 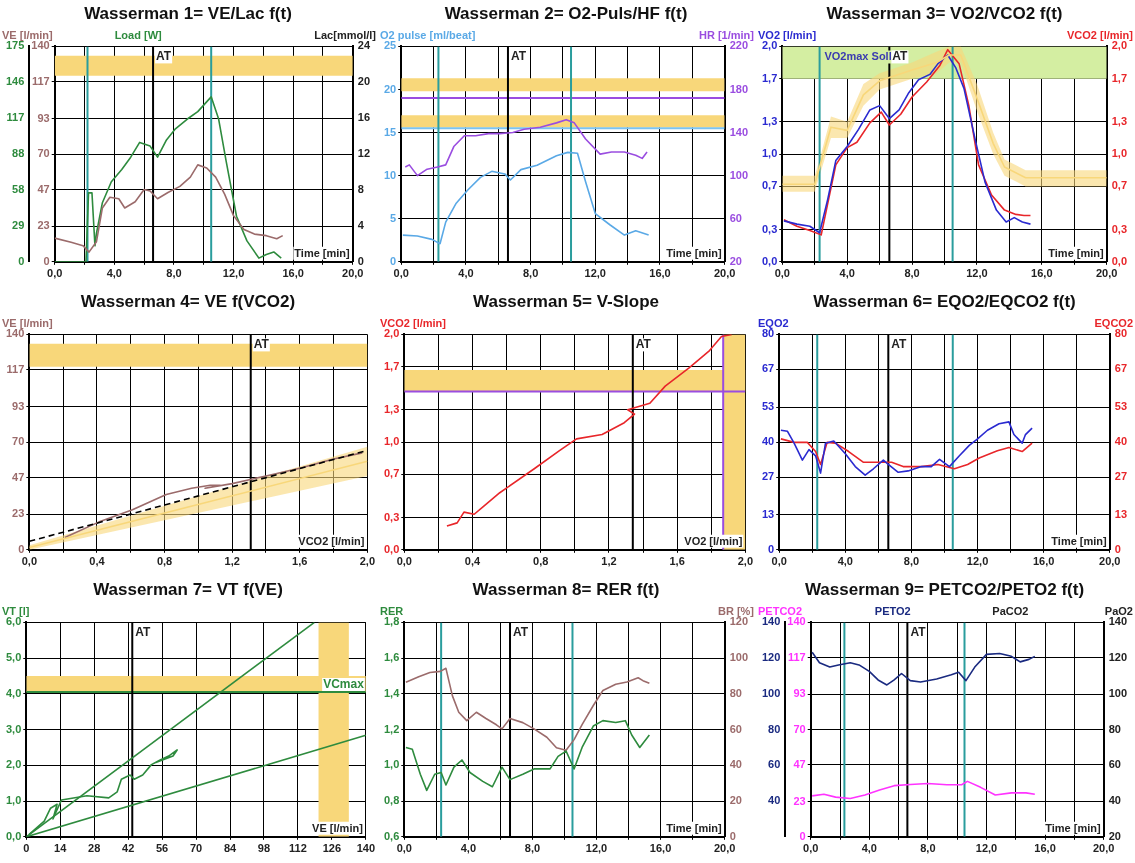 What do you see at coordinates (768, 368) in the screenshot?
I see `y-tick-label: 67` at bounding box center [768, 368].